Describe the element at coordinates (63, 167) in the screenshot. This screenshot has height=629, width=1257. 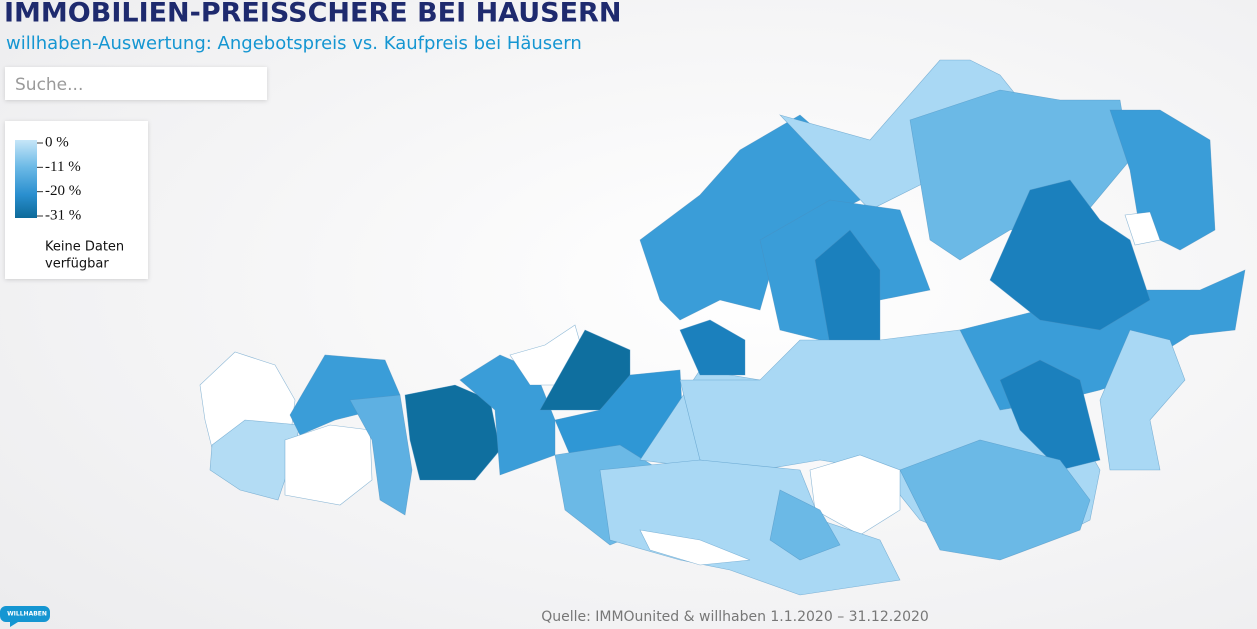
I see `legend-label: -11 %` at that location.